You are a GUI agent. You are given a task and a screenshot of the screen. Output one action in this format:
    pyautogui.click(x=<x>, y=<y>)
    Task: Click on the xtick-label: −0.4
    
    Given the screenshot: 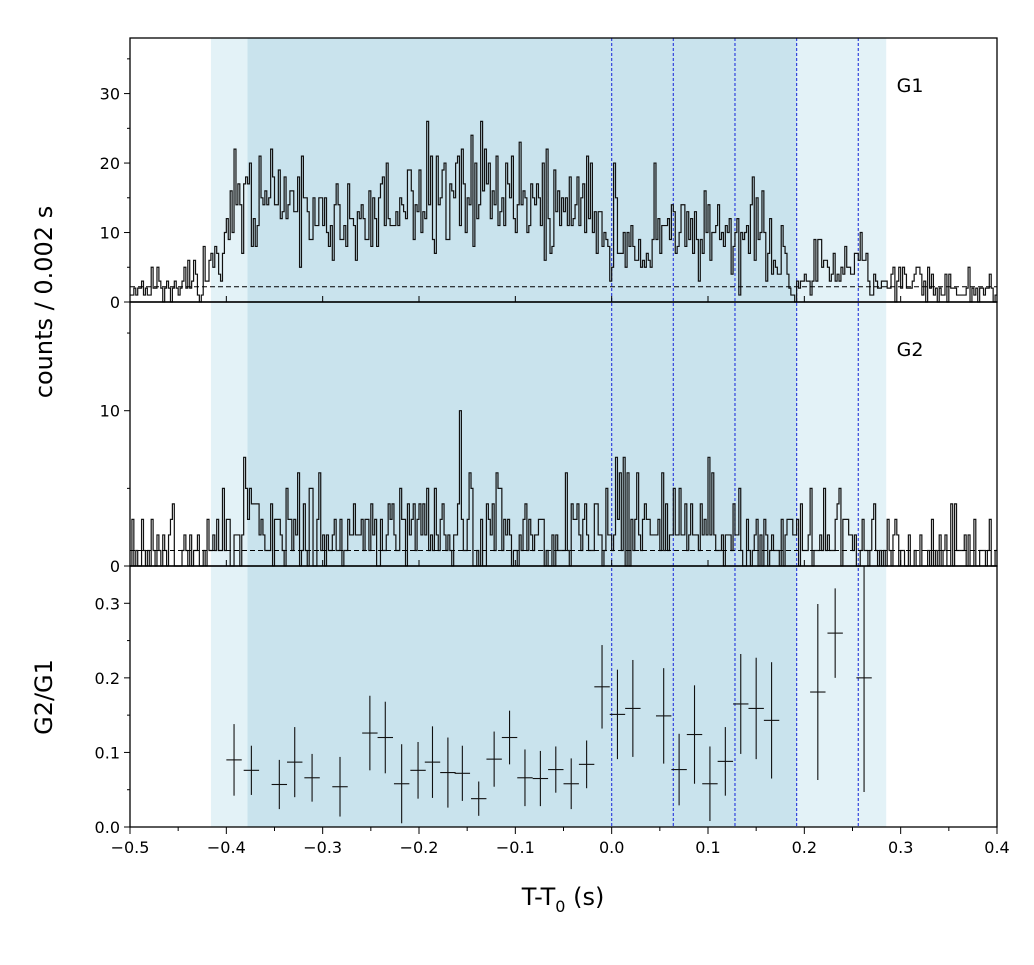 What is the action you would take?
    pyautogui.click(x=226, y=847)
    